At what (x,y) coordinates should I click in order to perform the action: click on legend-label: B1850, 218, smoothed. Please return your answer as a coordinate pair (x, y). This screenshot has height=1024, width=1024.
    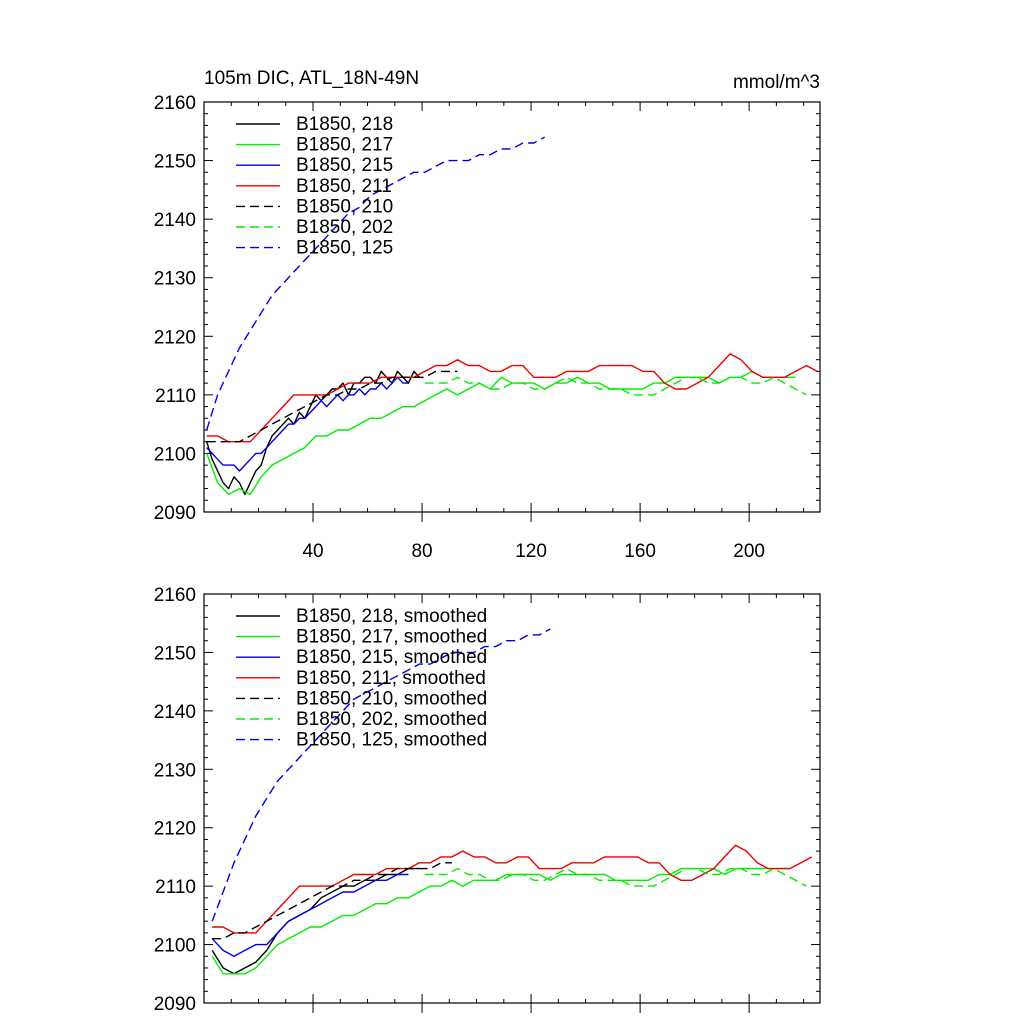
    Looking at the image, I should click on (391, 616).